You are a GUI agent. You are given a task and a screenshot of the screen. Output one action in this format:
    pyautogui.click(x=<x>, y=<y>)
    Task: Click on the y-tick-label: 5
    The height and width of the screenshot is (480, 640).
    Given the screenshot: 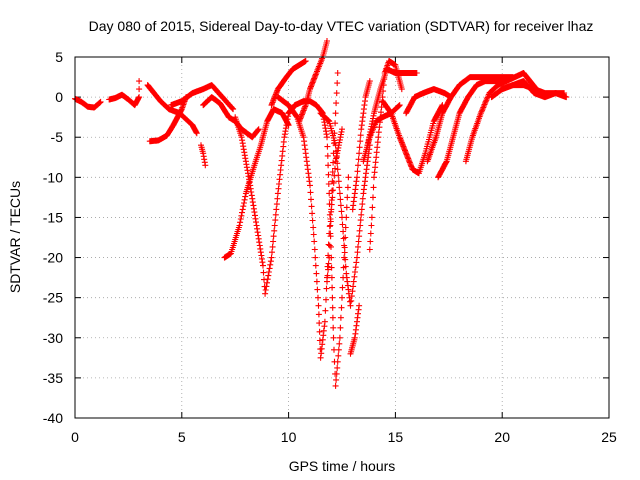 What is the action you would take?
    pyautogui.click(x=59, y=57)
    